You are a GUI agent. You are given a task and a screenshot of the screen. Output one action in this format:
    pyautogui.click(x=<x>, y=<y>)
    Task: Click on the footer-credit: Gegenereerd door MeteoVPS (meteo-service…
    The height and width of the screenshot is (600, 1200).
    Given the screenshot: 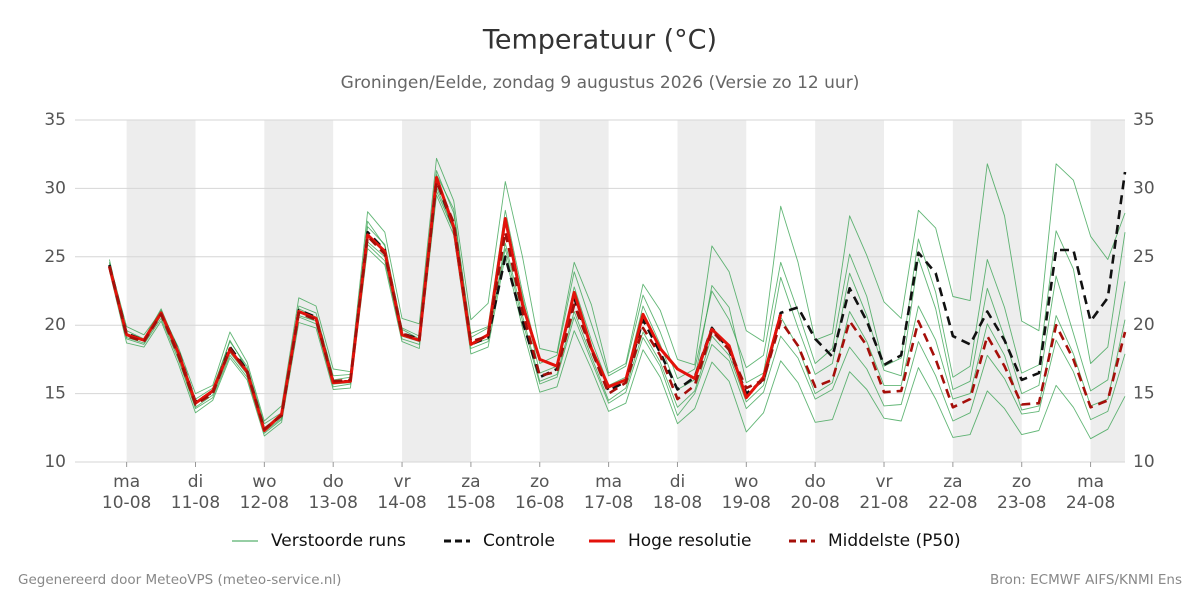 What is the action you would take?
    pyautogui.click(x=179, y=580)
    